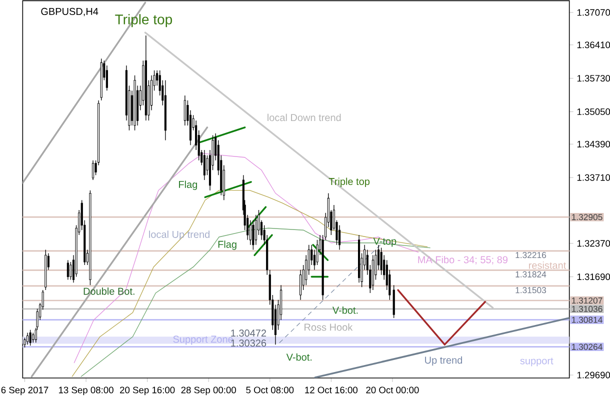 This screenshot has width=610, height=399. I want to click on x-tick-label: 12 Oct 16:00, so click(331, 390).